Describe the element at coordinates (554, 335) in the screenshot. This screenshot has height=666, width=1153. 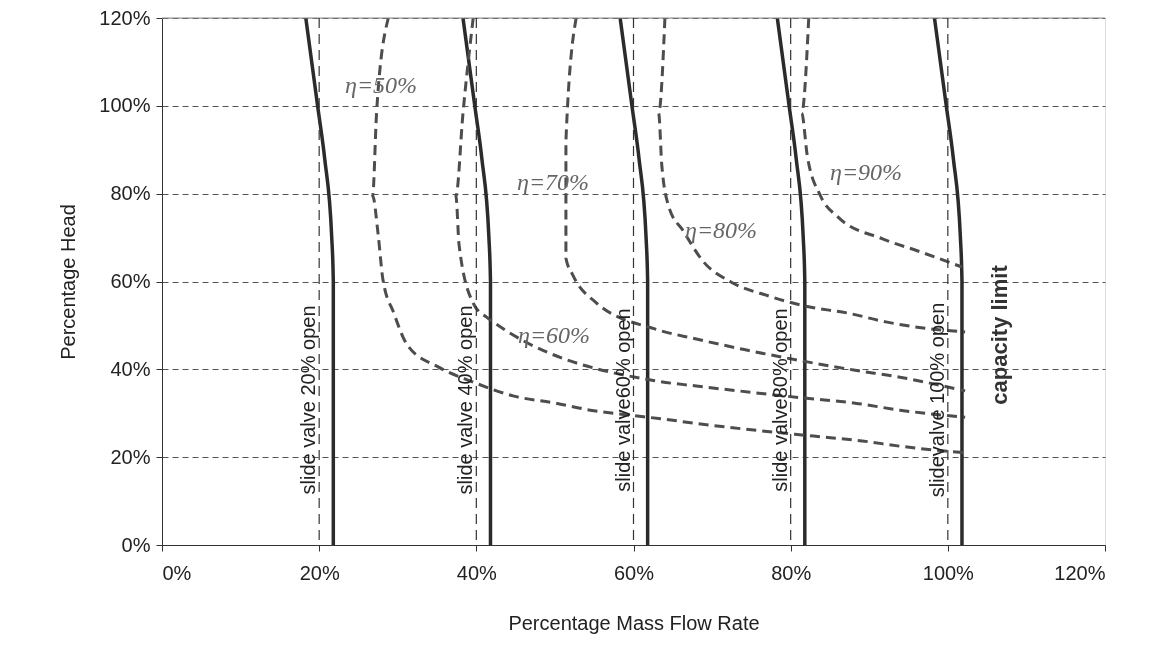
I see `annotation: η=60%` at that location.